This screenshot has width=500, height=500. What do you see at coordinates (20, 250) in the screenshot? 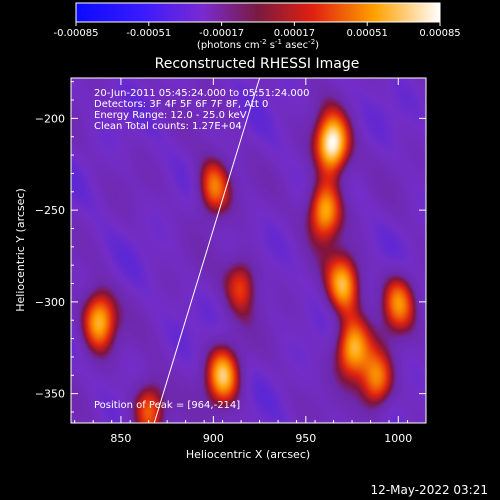
I see `y-axis-label: Heliocentric Y (arcsec)` at bounding box center [20, 250].